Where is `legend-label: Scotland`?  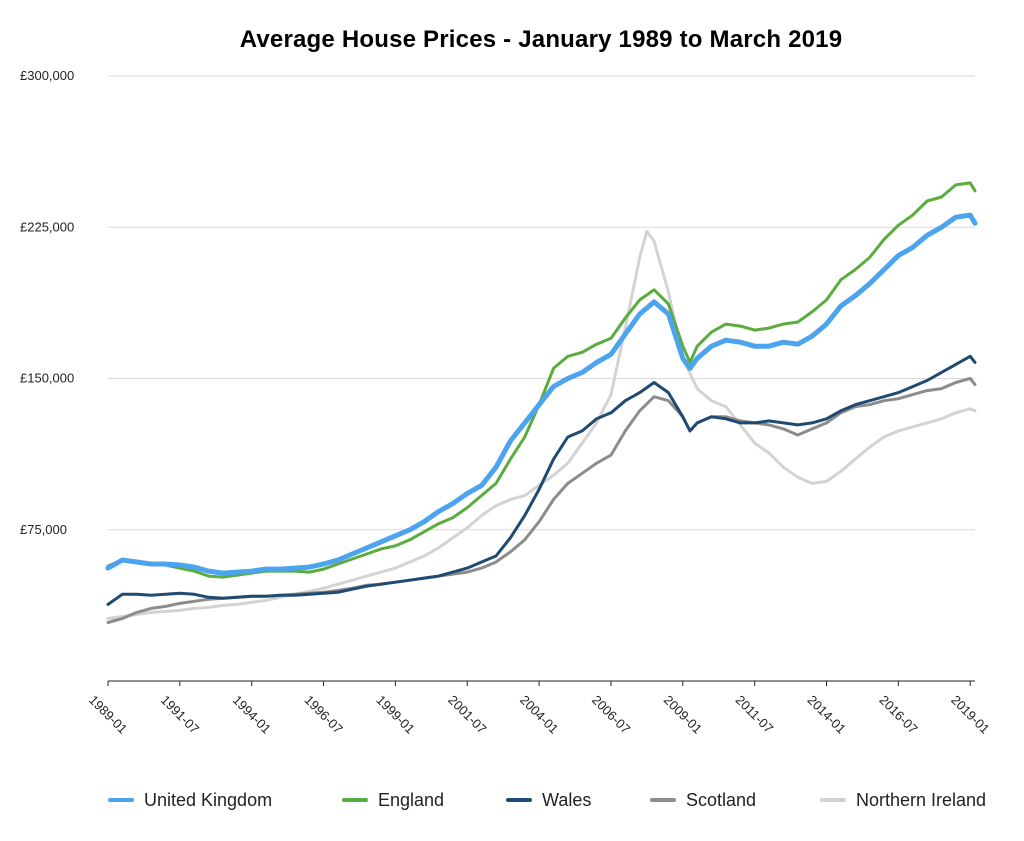
legend-label: Scotland is located at coordinates (721, 799).